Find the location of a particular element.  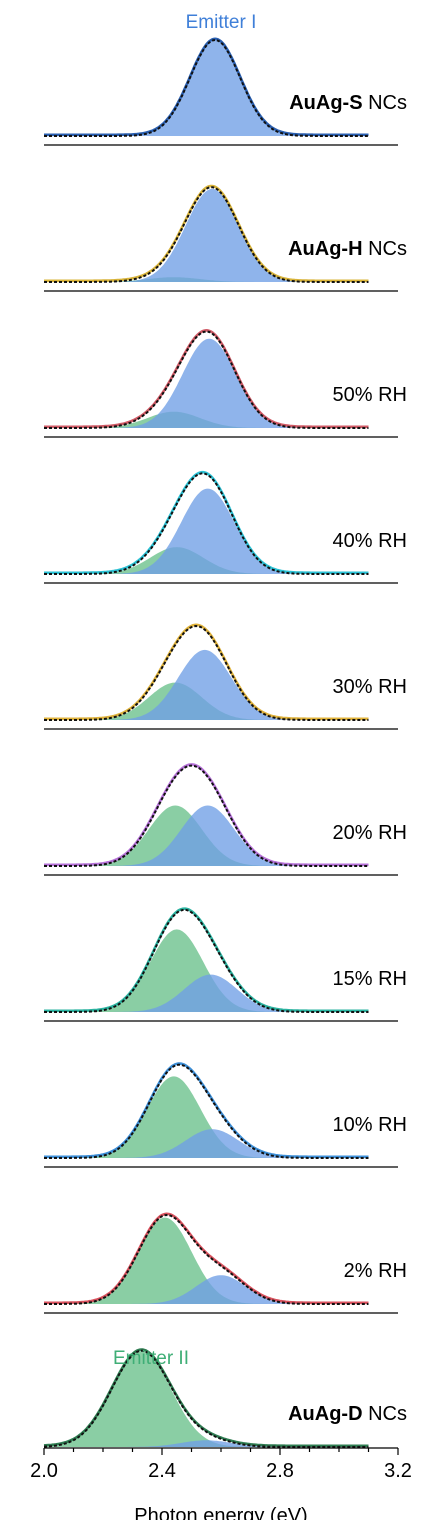

panel-9: AuAg-D NCs is located at coordinates (225, 1398).